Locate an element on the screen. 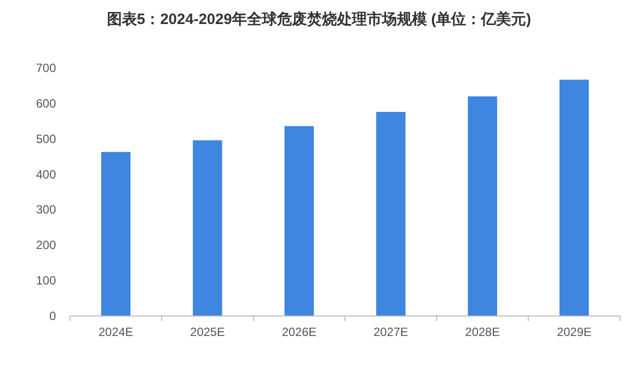 The width and height of the screenshot is (638, 392). x-tick-label: 2027E is located at coordinates (390, 332).